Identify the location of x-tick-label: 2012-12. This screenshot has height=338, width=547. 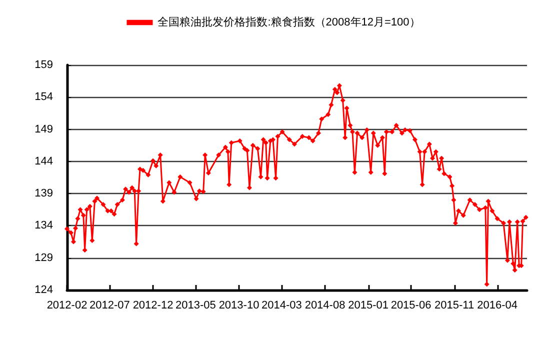
(153, 306).